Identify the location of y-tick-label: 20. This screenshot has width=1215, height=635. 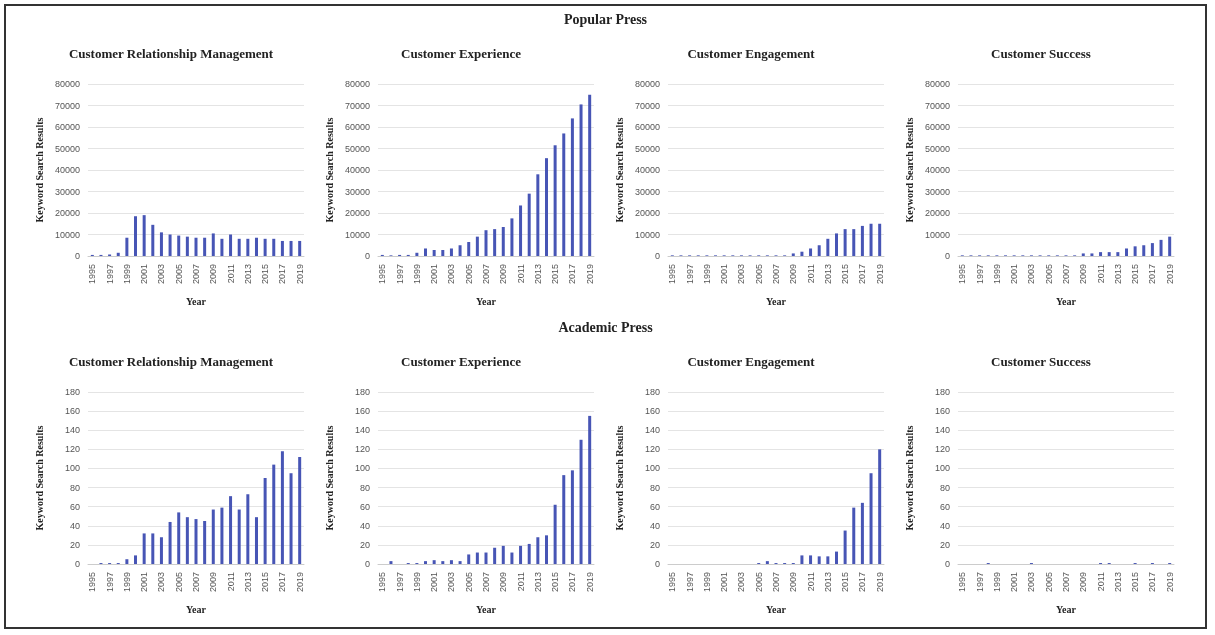
(74, 544).